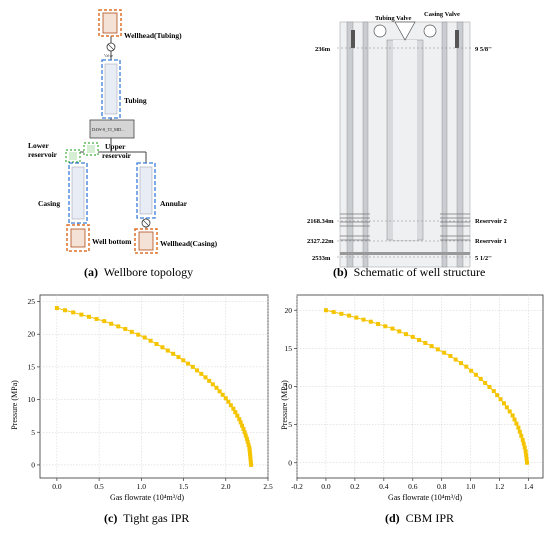 The image size is (550, 533). I want to click on chart-c-xtick-label: 2.0, so click(226, 486).